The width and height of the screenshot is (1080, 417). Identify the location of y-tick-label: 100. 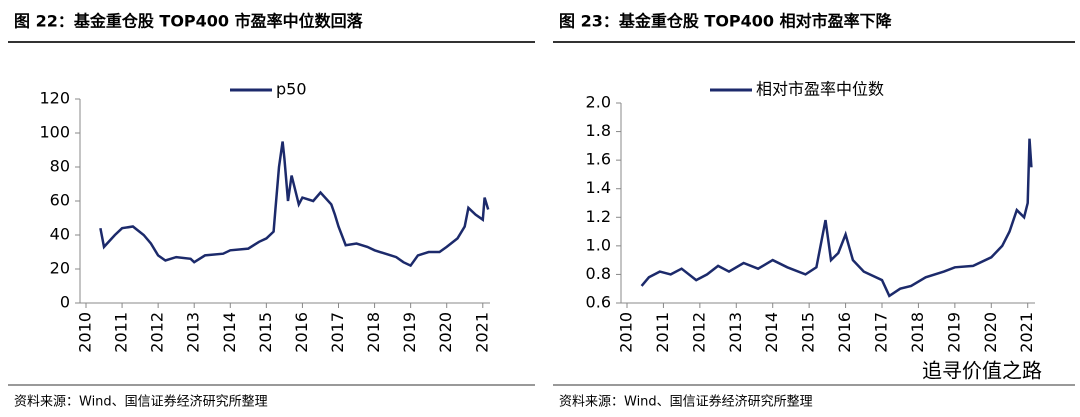
(54, 132).